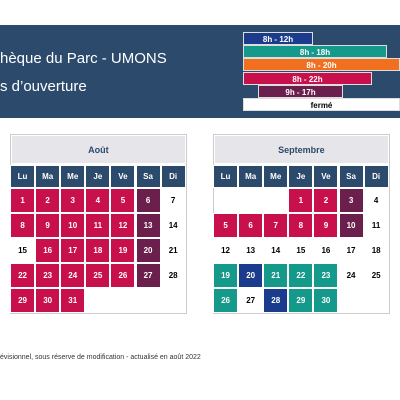  I want to click on month-header: Septembre, so click(301, 149).